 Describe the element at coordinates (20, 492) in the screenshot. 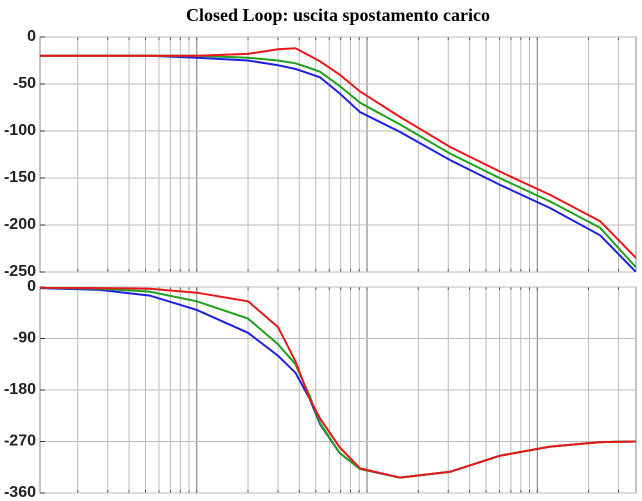

I see `y-tick-label: -360` at that location.